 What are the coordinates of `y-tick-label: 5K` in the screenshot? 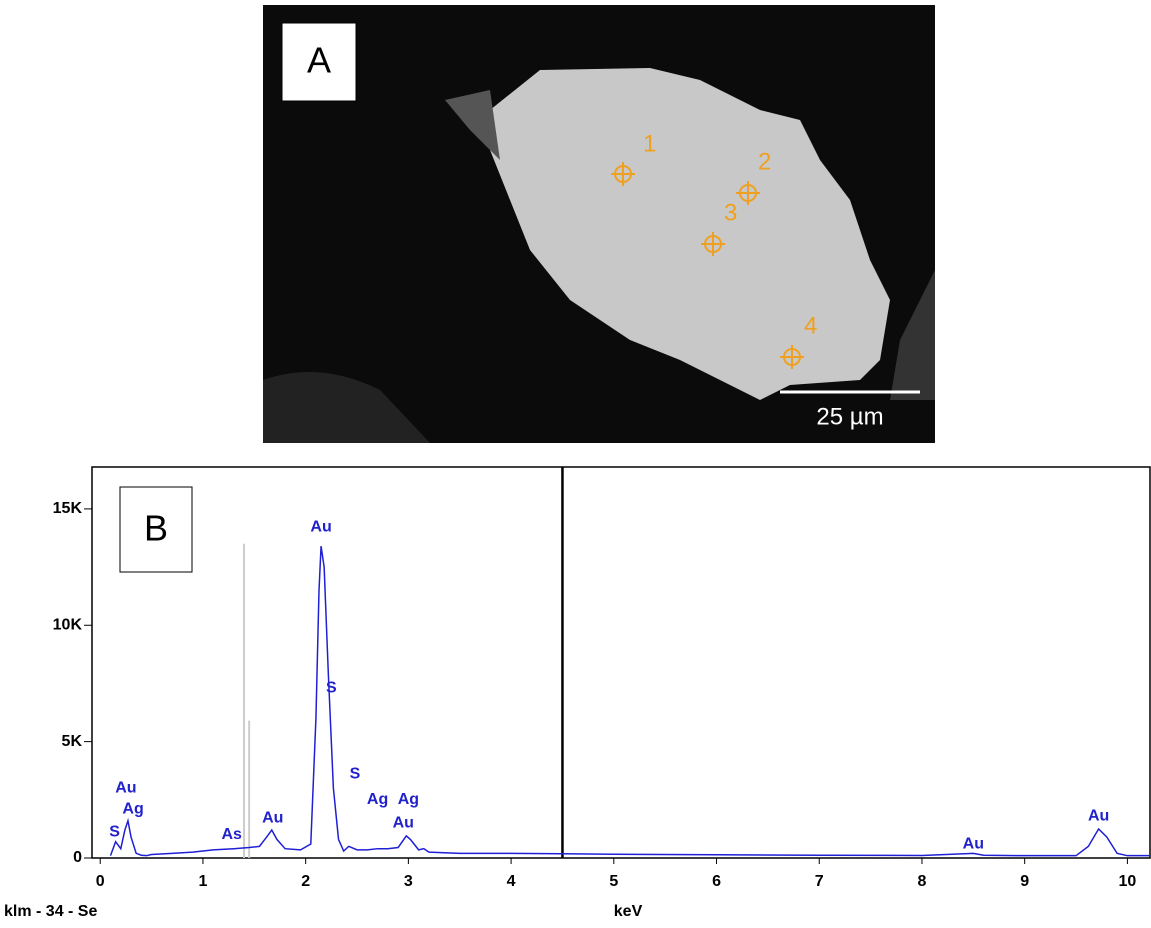 It's located at (72, 741).